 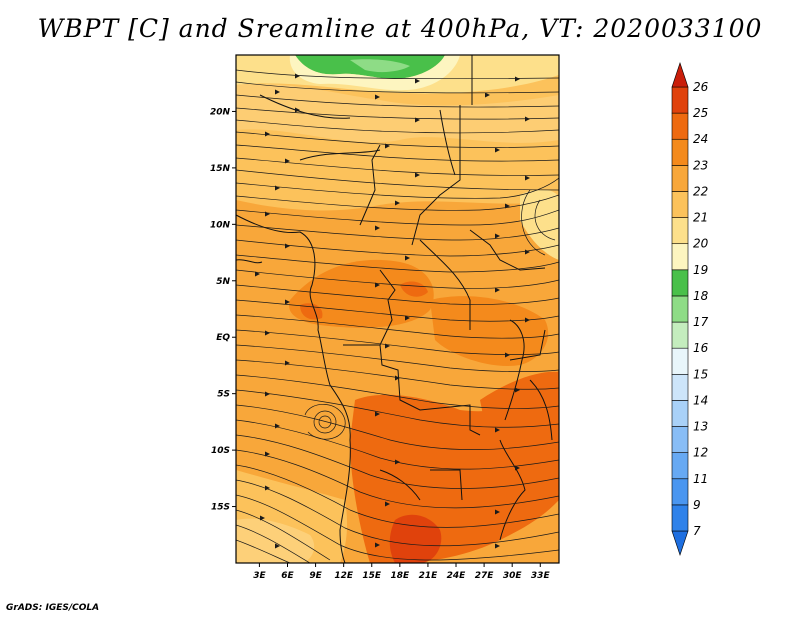 What do you see at coordinates (700, 113) in the screenshot?
I see `colorbar-level-label: 25` at bounding box center [700, 113].